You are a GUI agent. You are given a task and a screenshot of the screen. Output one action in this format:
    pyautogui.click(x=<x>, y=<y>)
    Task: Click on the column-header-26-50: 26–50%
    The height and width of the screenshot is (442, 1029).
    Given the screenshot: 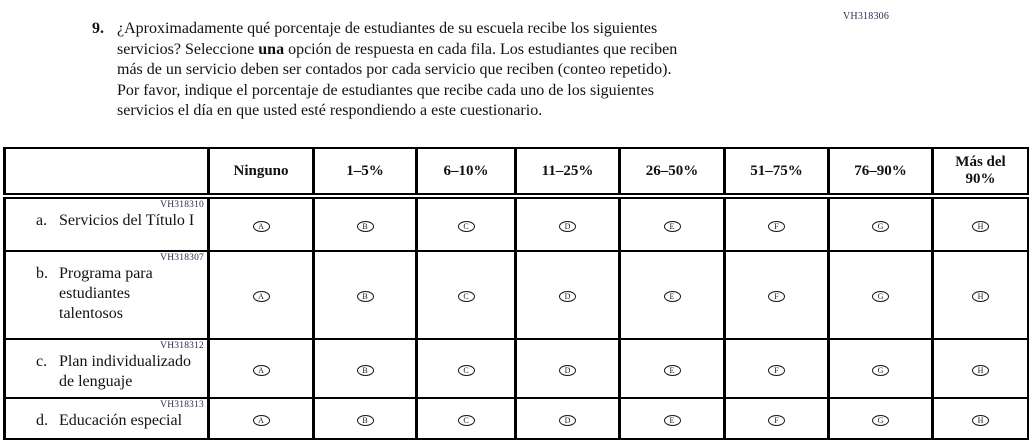 What is the action you would take?
    pyautogui.click(x=672, y=173)
    